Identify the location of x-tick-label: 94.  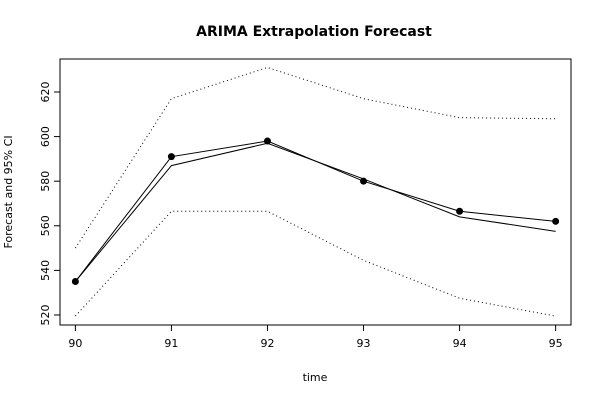
(460, 343).